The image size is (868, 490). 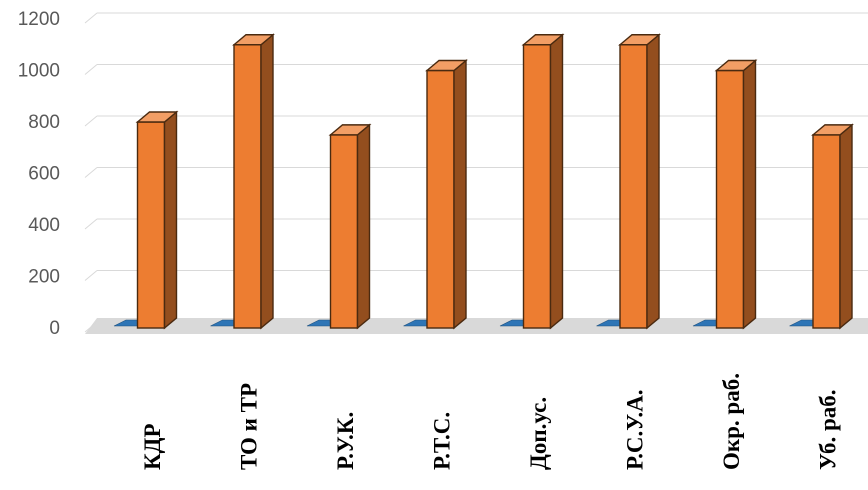 What do you see at coordinates (54, 328) in the screenshot?
I see `y-tick-label: 0` at bounding box center [54, 328].